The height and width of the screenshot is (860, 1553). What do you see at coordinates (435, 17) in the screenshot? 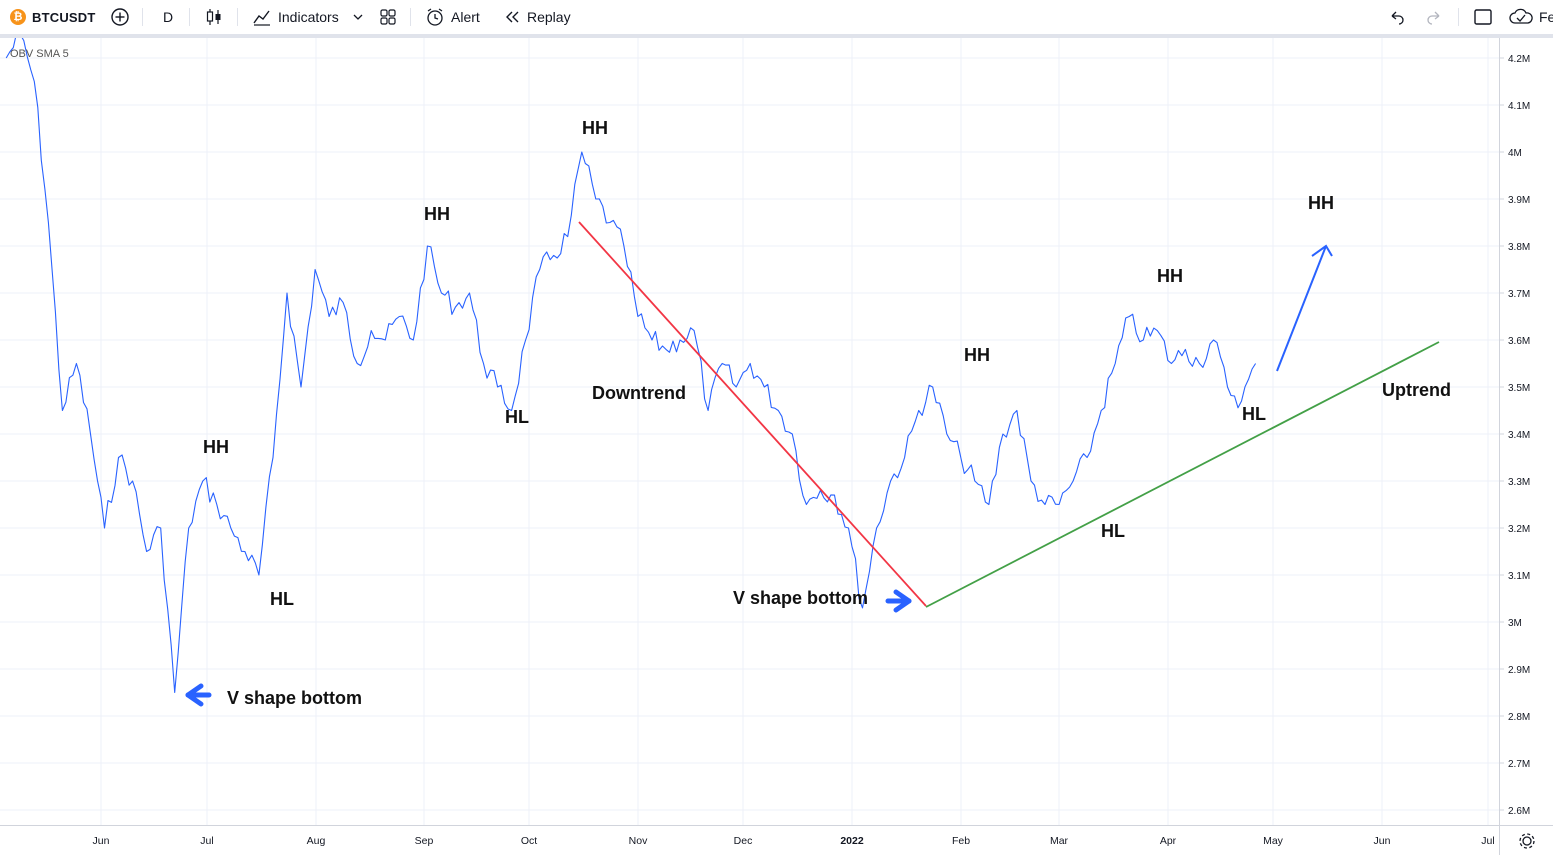
I see `alert-clock-icon` at bounding box center [435, 17].